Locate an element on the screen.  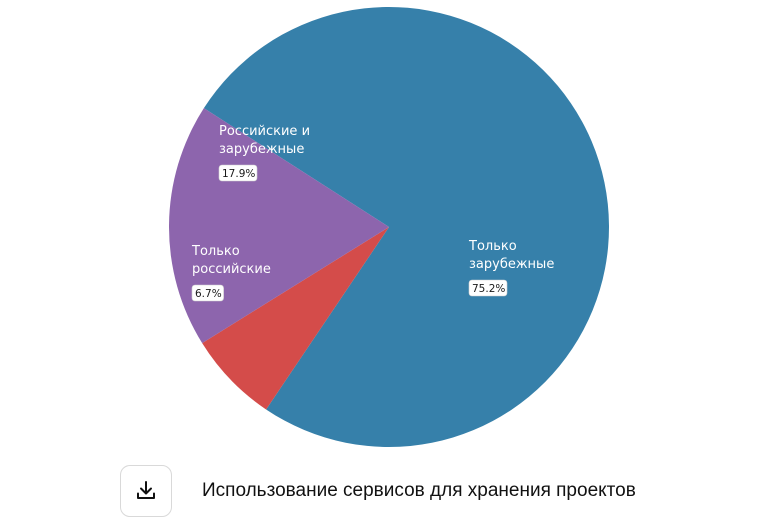
value-label-3: 17.9% is located at coordinates (238, 174).